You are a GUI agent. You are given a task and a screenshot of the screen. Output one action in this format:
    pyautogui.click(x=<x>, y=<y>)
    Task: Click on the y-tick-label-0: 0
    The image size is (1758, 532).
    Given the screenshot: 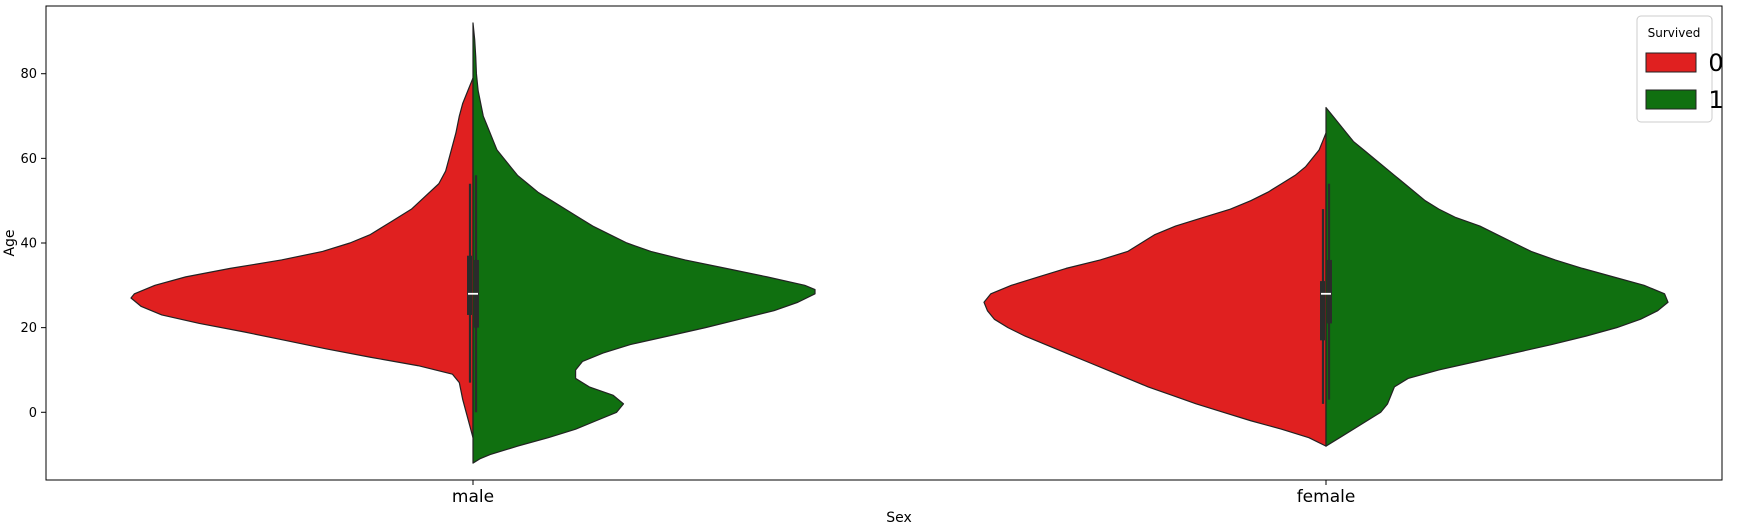 What is the action you would take?
    pyautogui.click(x=33, y=413)
    